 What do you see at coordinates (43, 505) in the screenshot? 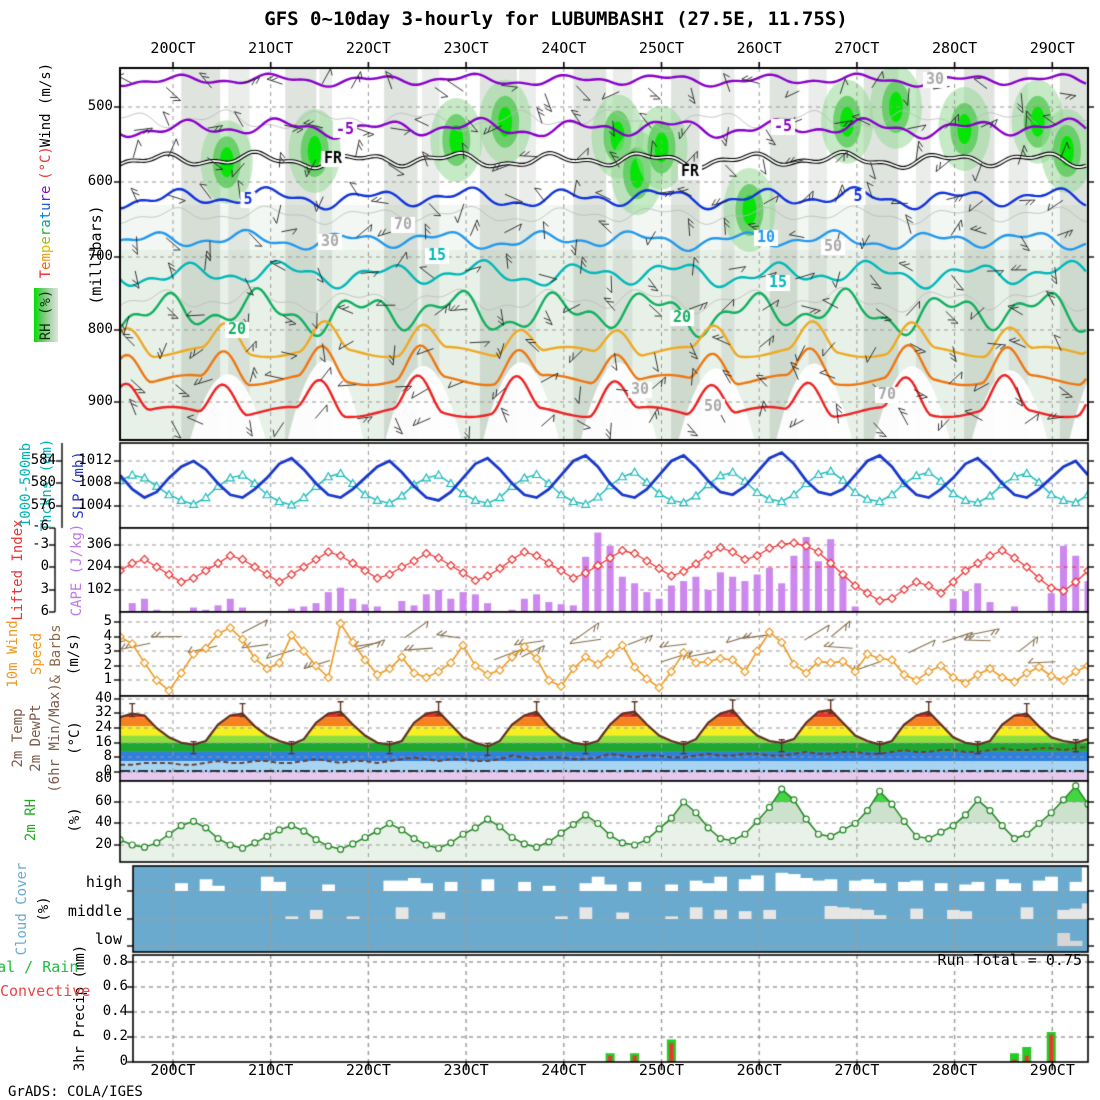
I see `thickness-tick: 576` at bounding box center [43, 505].